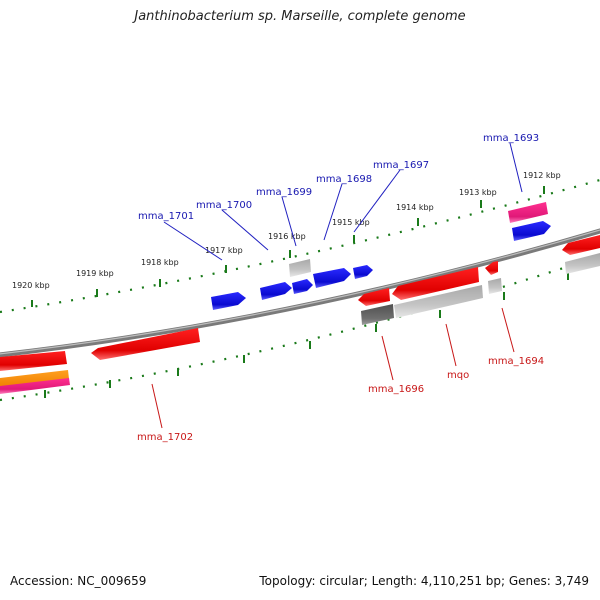  What do you see at coordinates (333, 368) in the screenshot?
I see `lower-label-leaders` at bounding box center [333, 368].